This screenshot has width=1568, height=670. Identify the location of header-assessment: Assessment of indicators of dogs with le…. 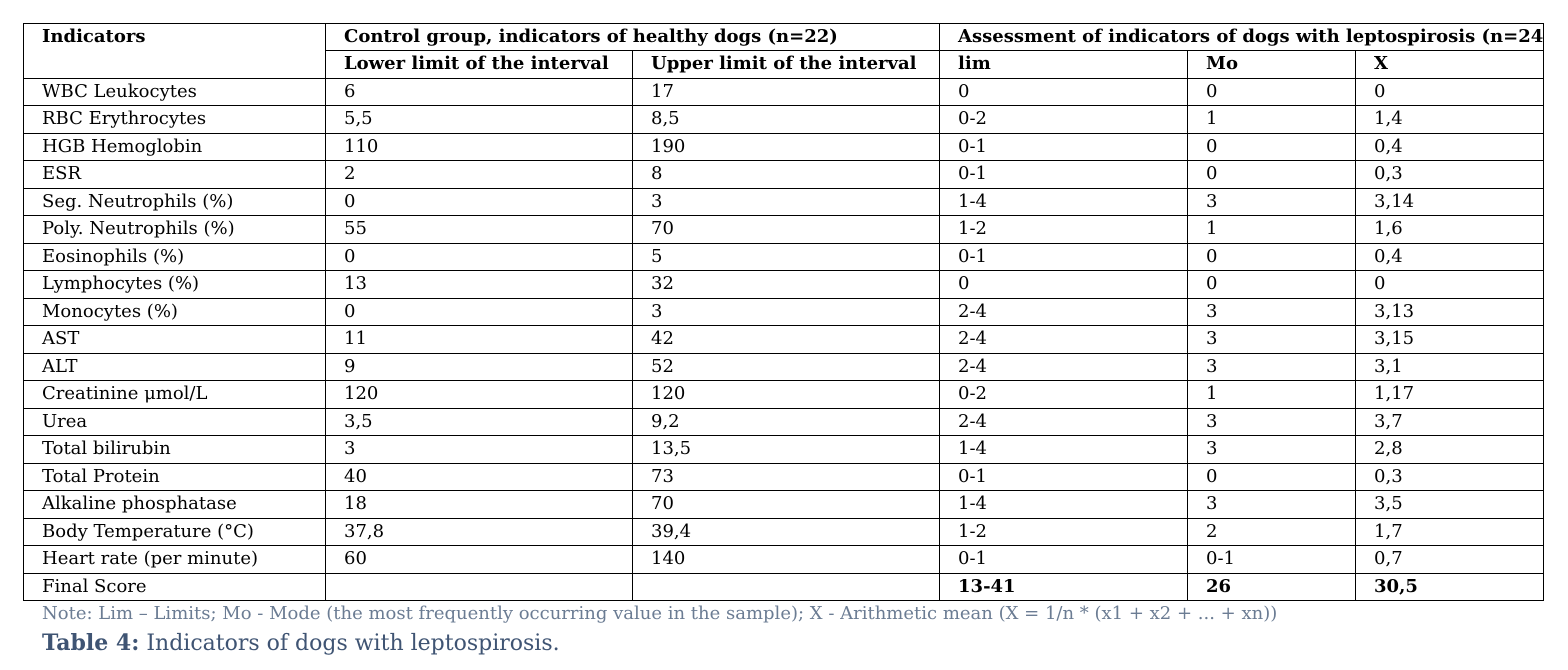
(1242, 37).